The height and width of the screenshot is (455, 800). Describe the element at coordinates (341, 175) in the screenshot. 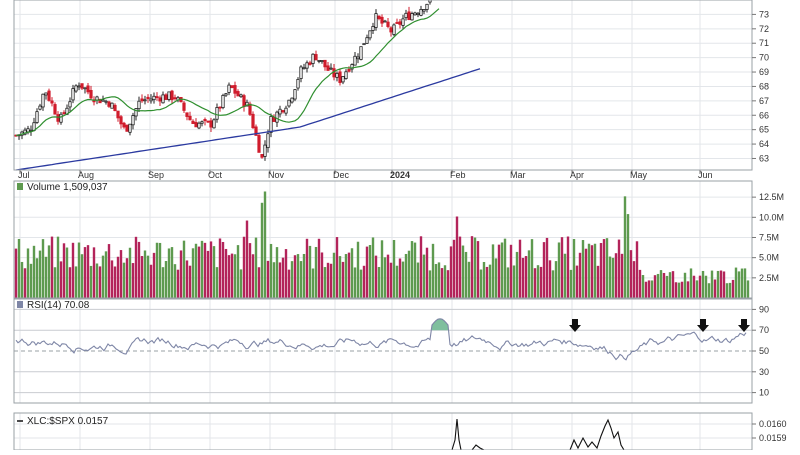

I see `month-label-dec: Dec` at that location.